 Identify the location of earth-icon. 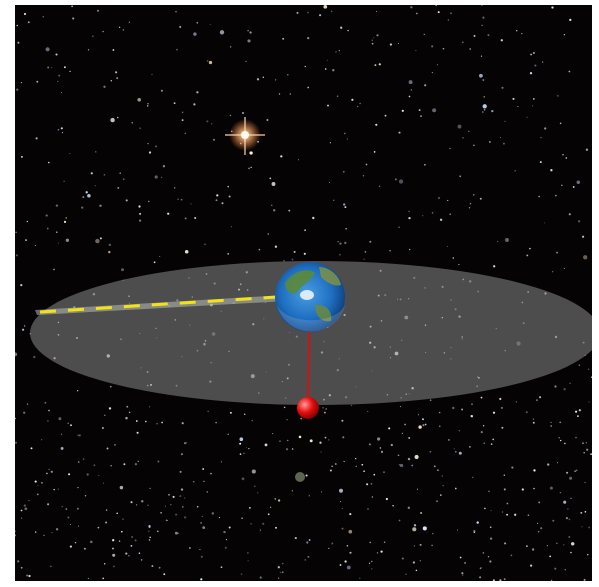
(310, 297).